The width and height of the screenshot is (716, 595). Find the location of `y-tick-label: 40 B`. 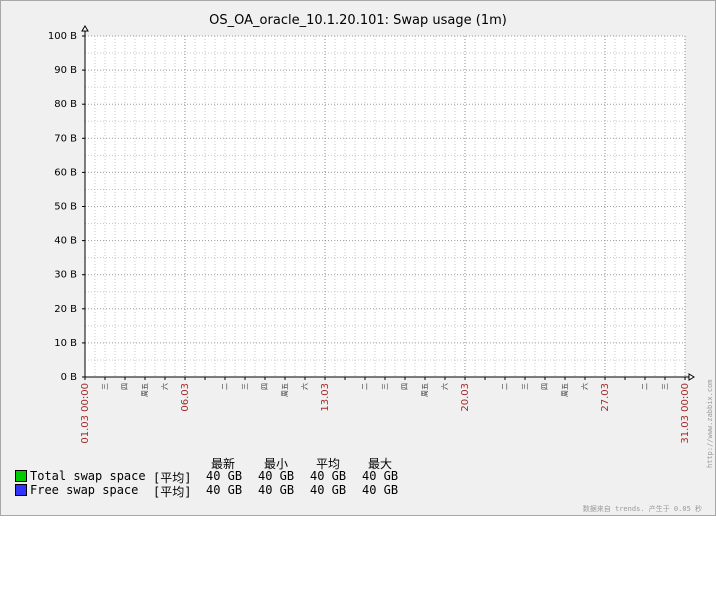

y-tick-label: 40 B is located at coordinates (65, 241).